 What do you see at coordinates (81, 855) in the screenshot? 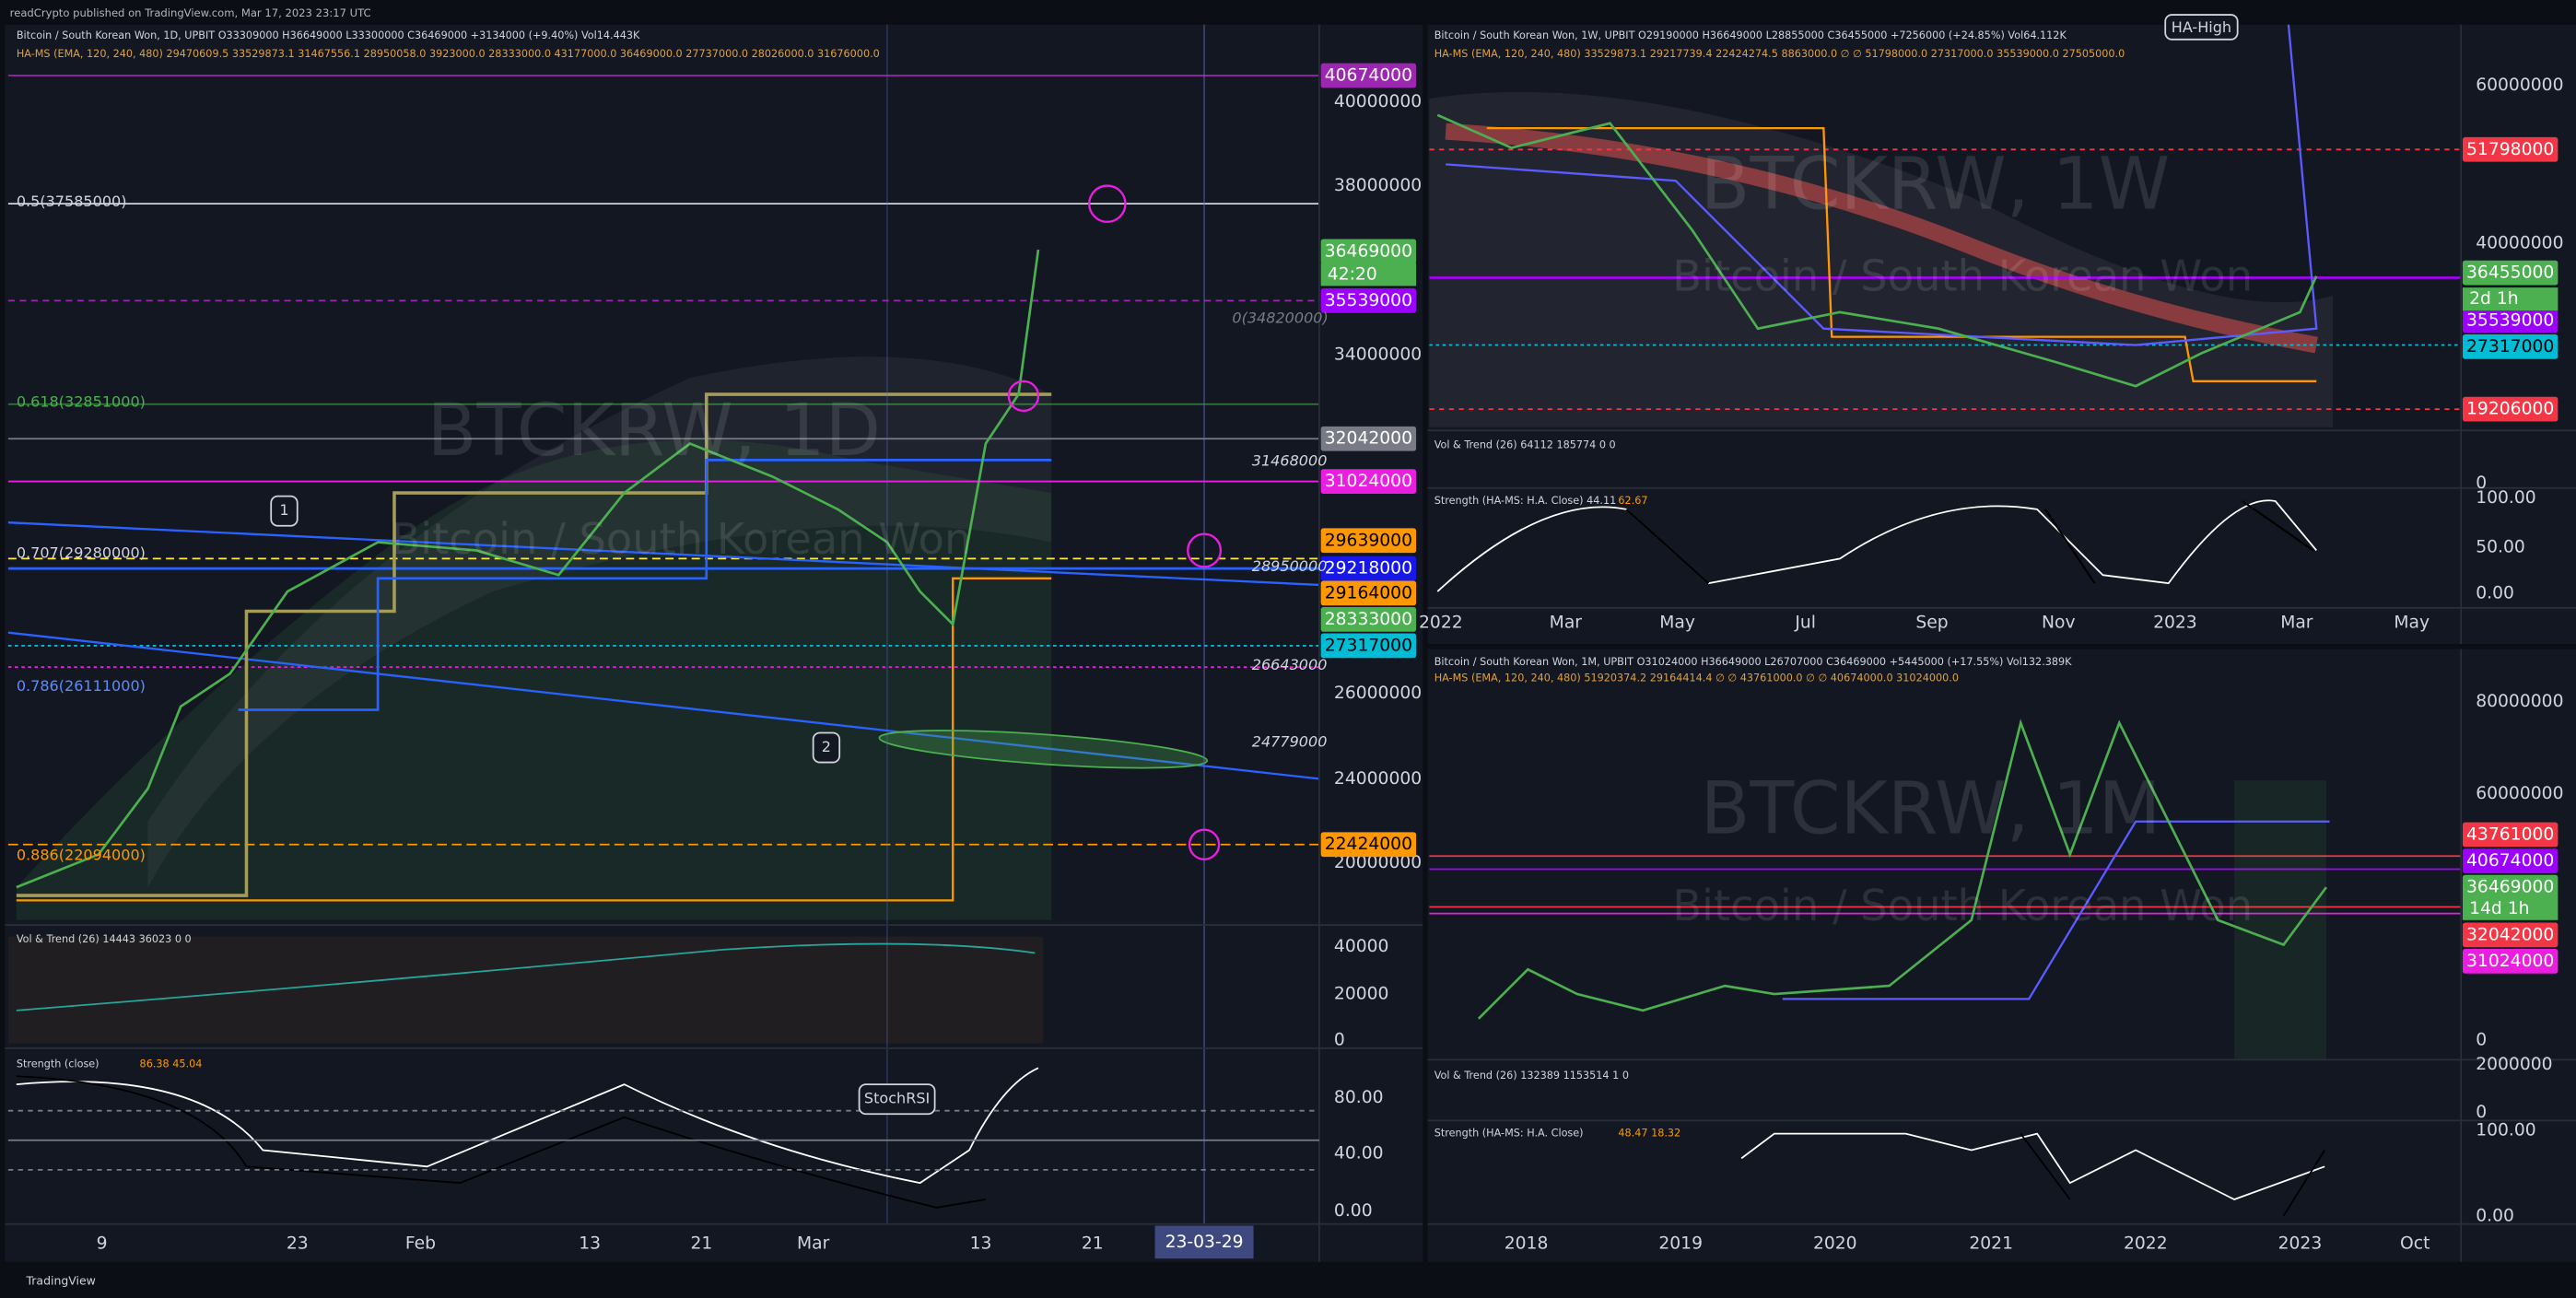
I see `fib-annotation: 0.886(22094000)` at bounding box center [81, 855].